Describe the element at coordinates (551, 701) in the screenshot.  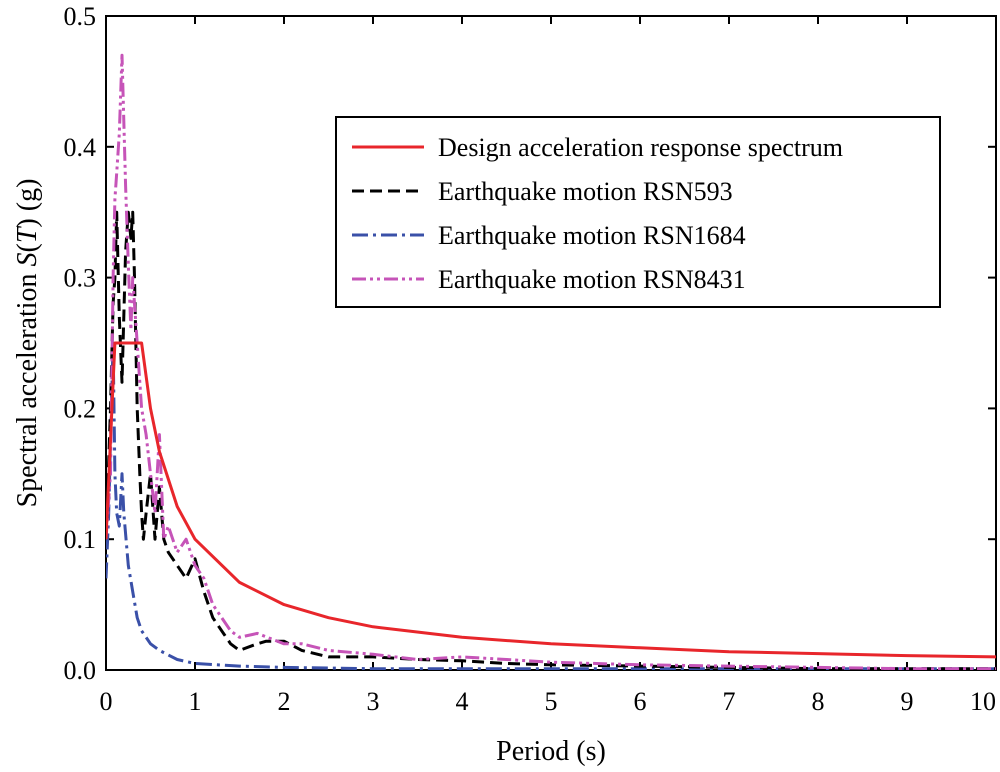
I see `x-tick-label: 5` at that location.